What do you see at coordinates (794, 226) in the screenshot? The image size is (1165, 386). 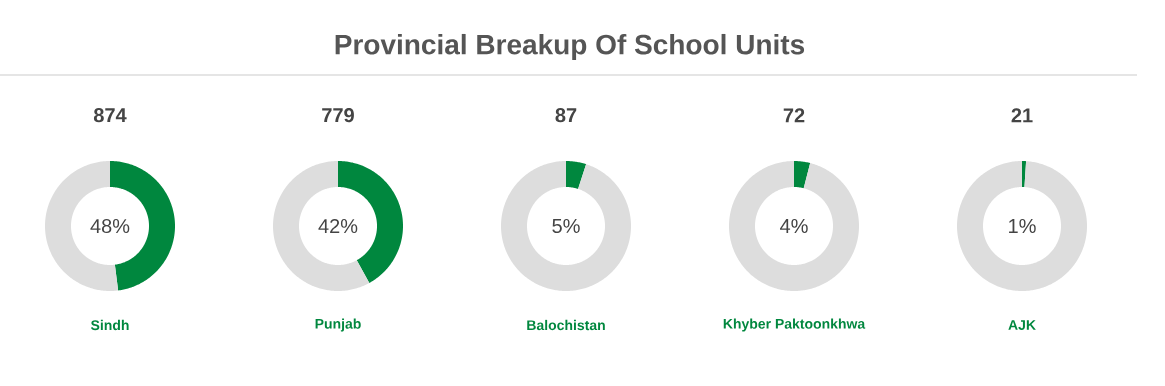 I see `text: 4%` at bounding box center [794, 226].